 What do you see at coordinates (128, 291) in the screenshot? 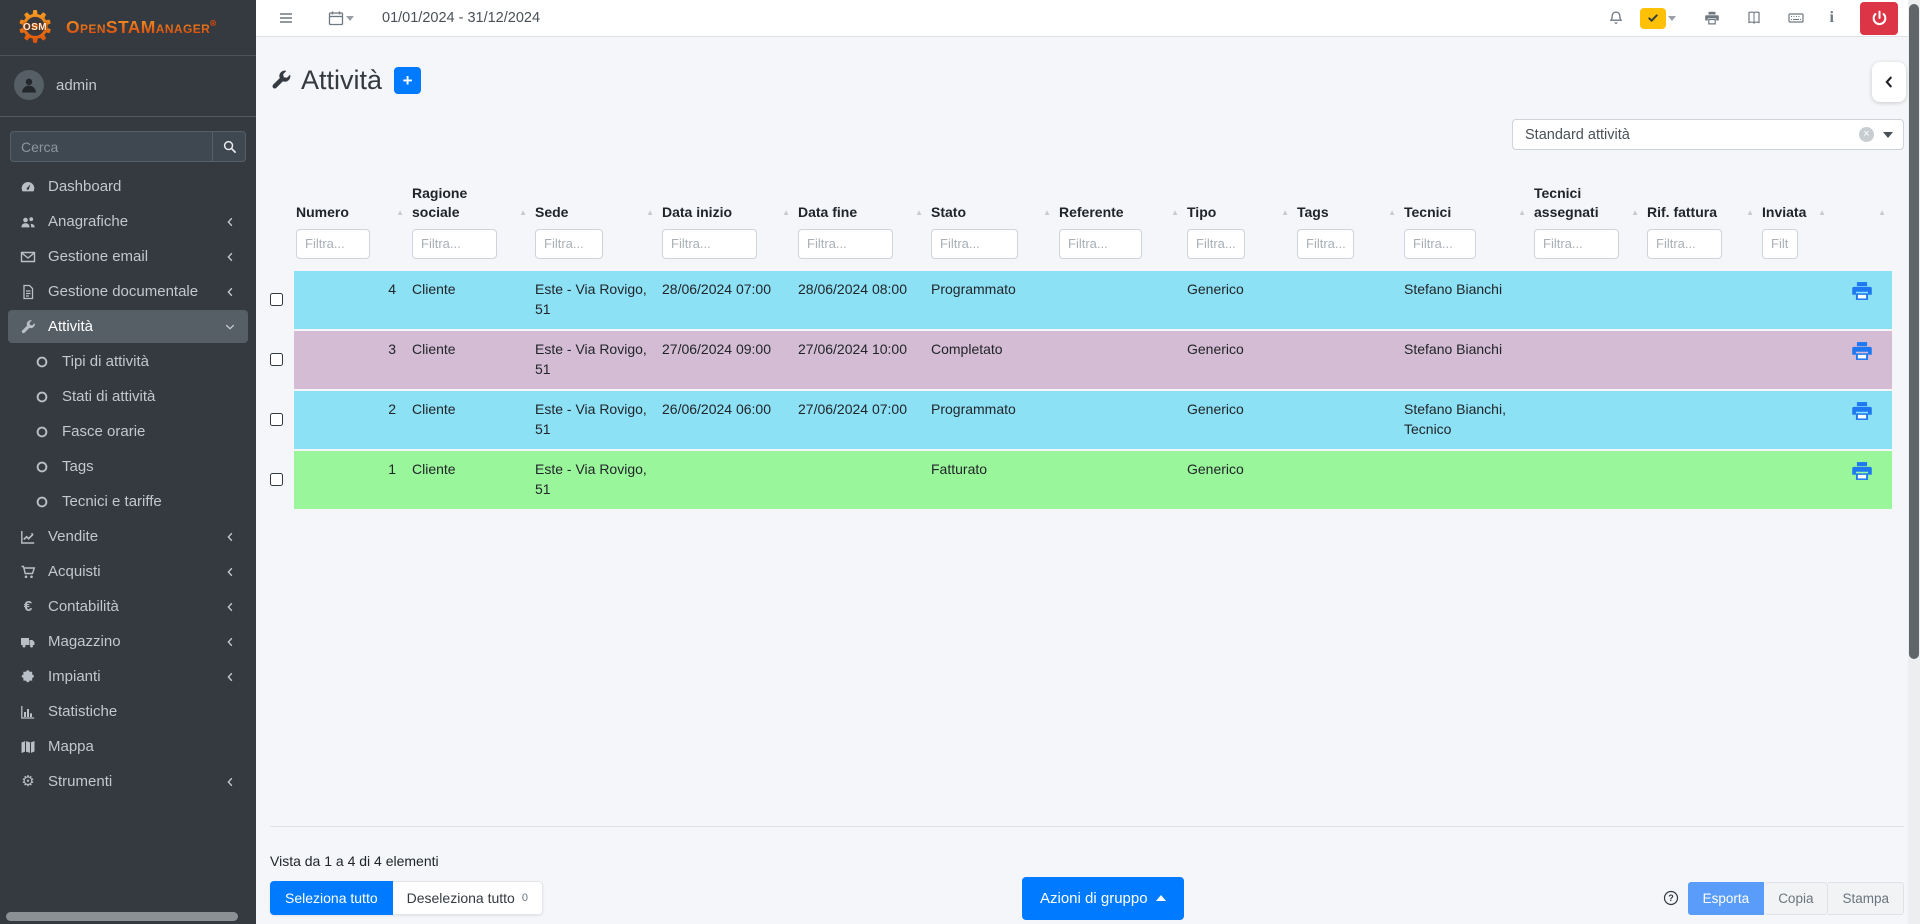
I see `sidebar-item-gestione-documentale: Gestione documentale` at bounding box center [128, 291].